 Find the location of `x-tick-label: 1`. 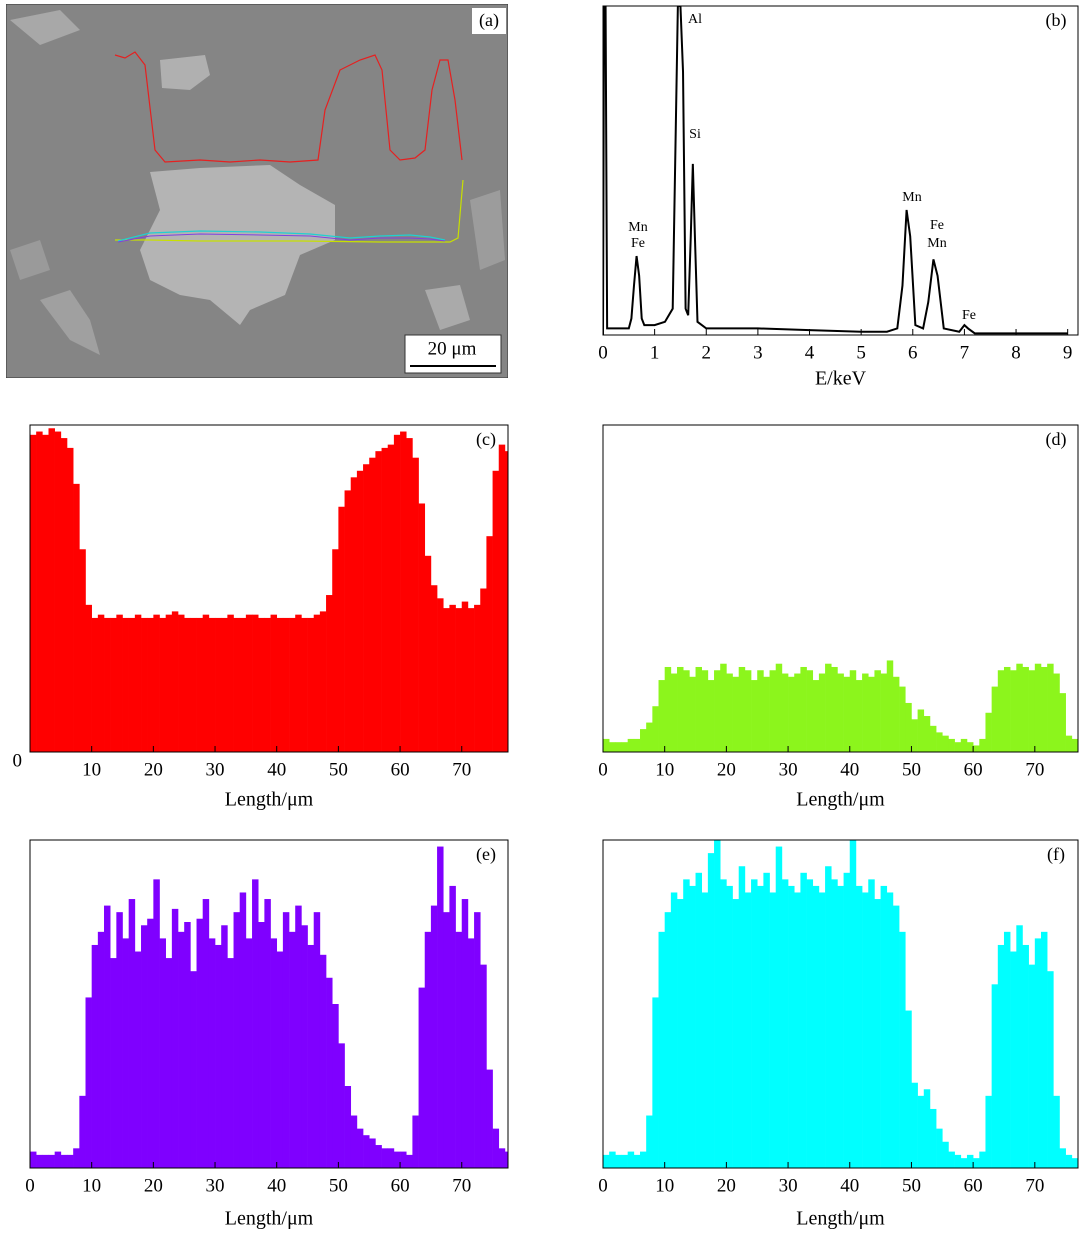

x-tick-label: 1 is located at coordinates (655, 352).